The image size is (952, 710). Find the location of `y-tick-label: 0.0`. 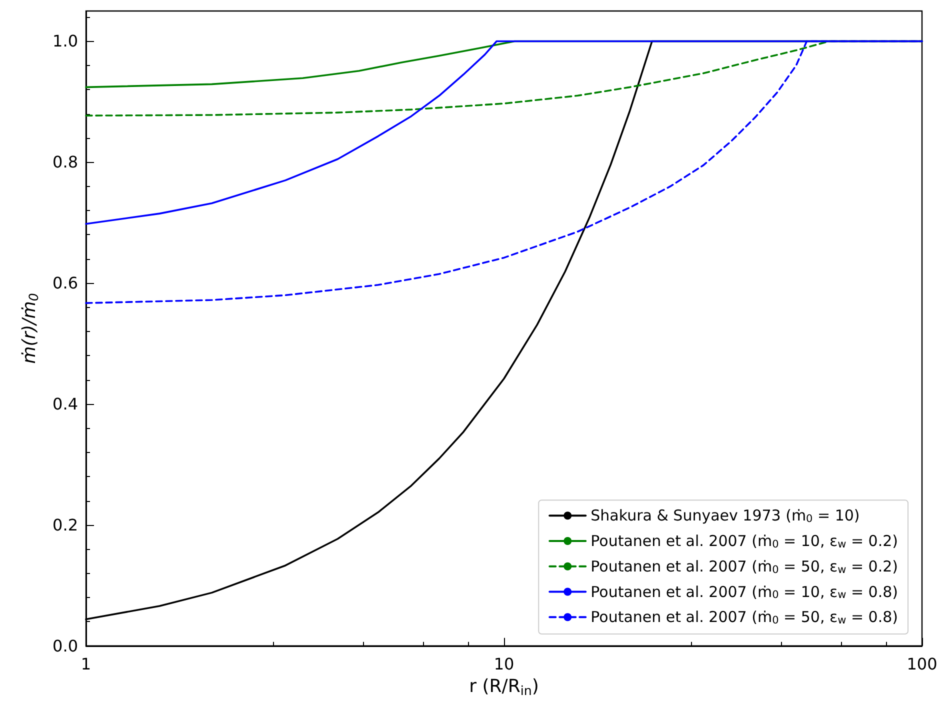

y-tick-label: 0.0 is located at coordinates (65, 646).